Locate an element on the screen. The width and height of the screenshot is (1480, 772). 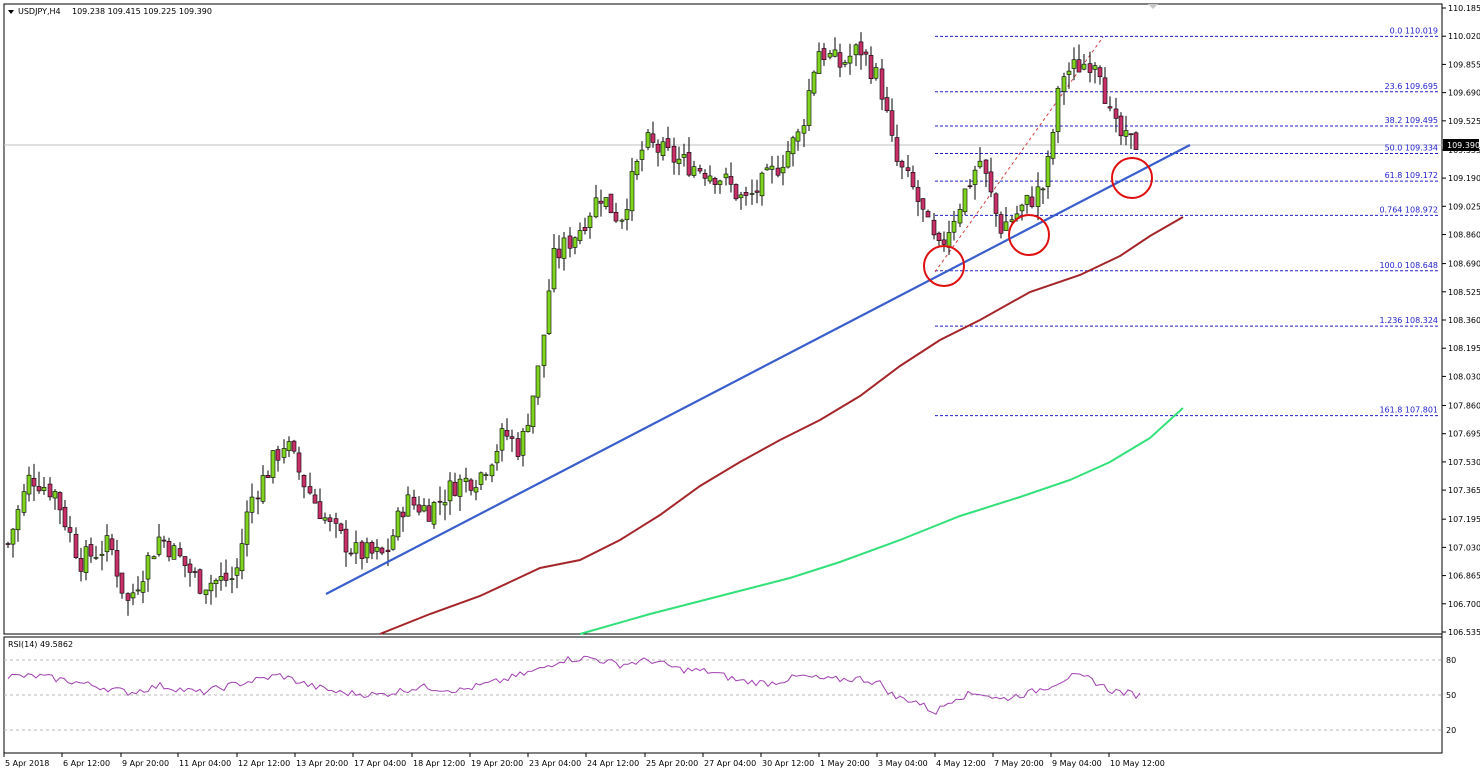
rsi-line is located at coordinates (574, 685).